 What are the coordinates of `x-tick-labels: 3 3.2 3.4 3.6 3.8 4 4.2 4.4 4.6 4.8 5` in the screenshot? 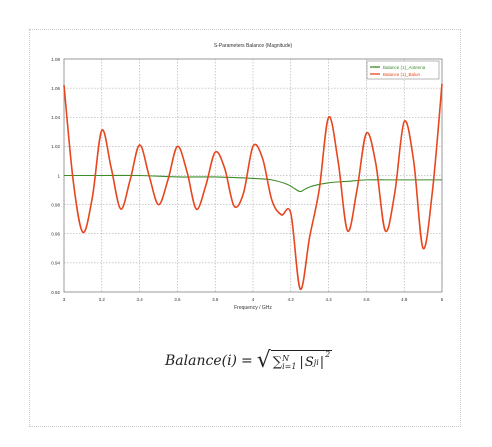 It's located at (253, 299).